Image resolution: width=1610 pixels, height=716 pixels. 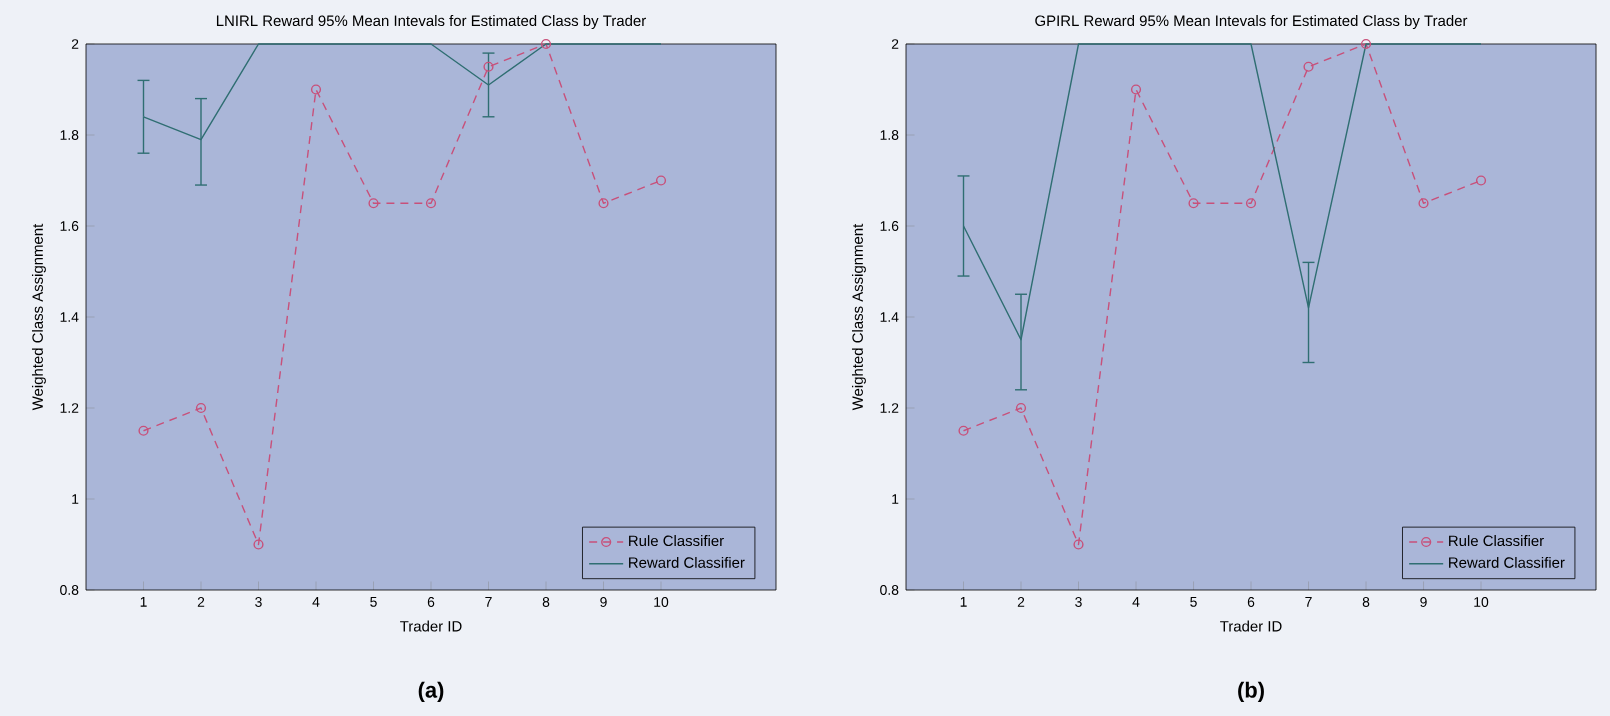 What do you see at coordinates (431, 692) in the screenshot?
I see `text: (a)` at bounding box center [431, 692].